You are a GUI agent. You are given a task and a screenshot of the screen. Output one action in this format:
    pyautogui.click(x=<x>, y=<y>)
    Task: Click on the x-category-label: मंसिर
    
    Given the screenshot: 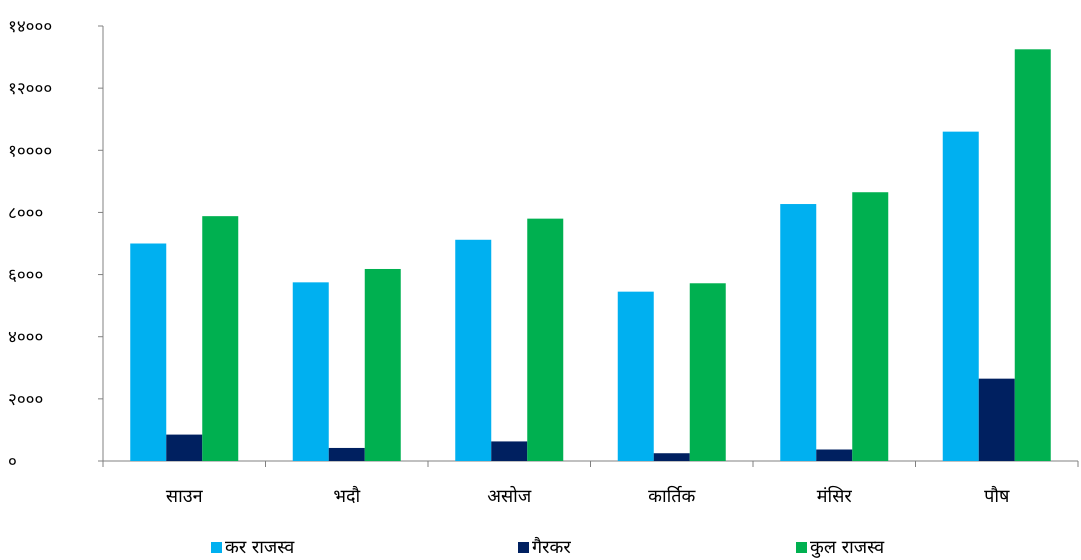 What is the action you would take?
    pyautogui.click(x=835, y=496)
    